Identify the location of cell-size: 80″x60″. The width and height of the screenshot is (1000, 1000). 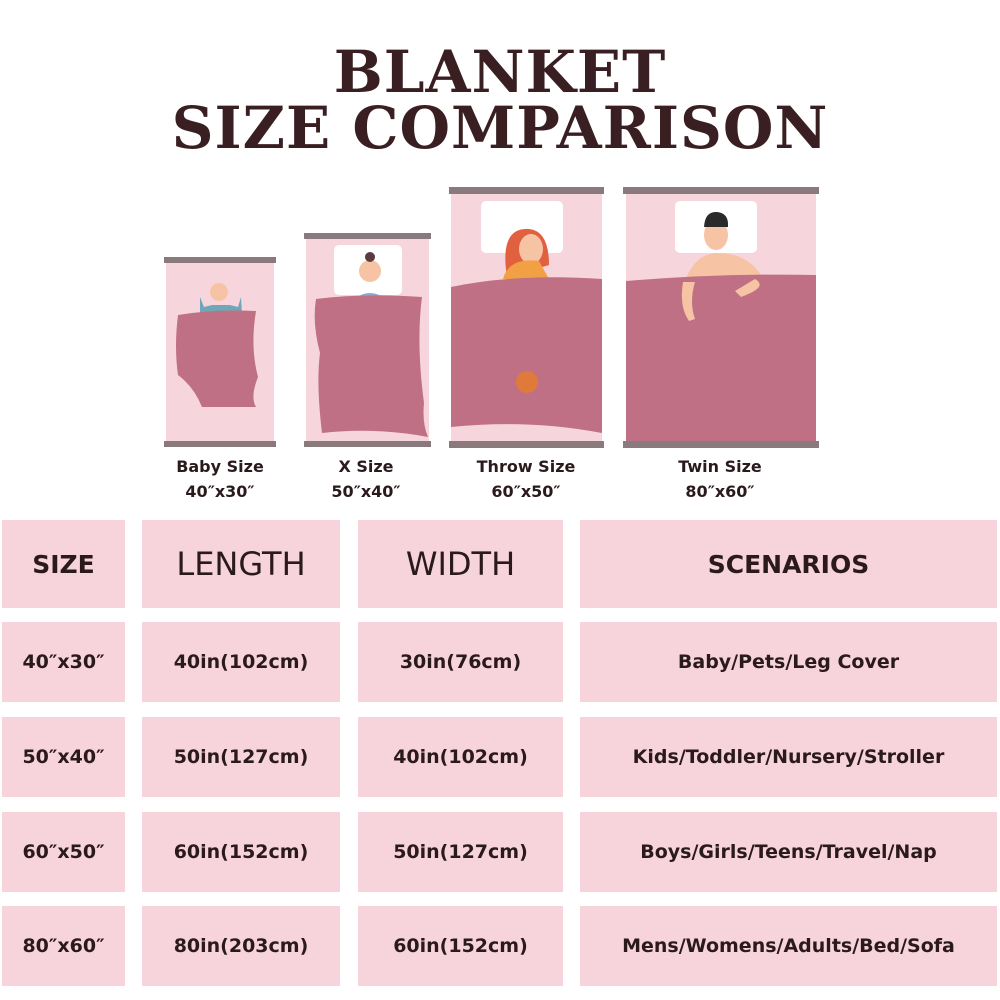
(63, 946).